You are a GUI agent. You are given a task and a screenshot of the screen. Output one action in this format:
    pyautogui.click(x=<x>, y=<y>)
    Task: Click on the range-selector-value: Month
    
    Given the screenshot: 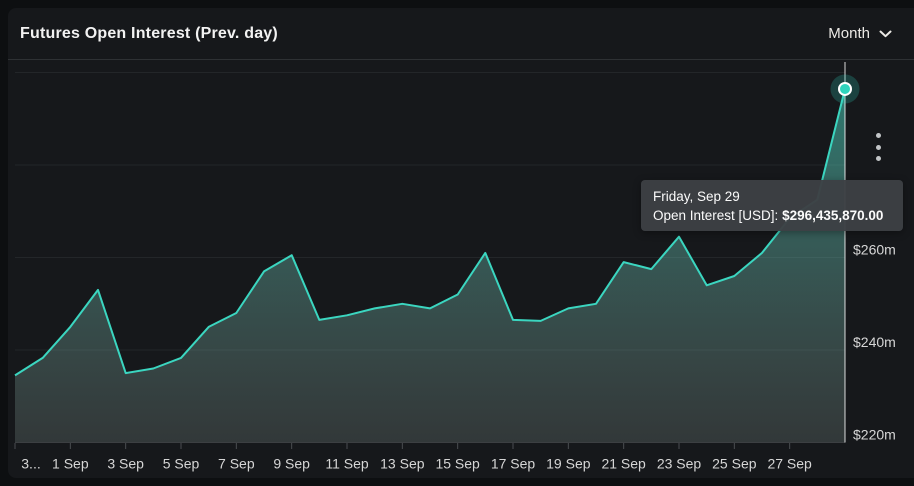 What is the action you would take?
    pyautogui.click(x=849, y=33)
    